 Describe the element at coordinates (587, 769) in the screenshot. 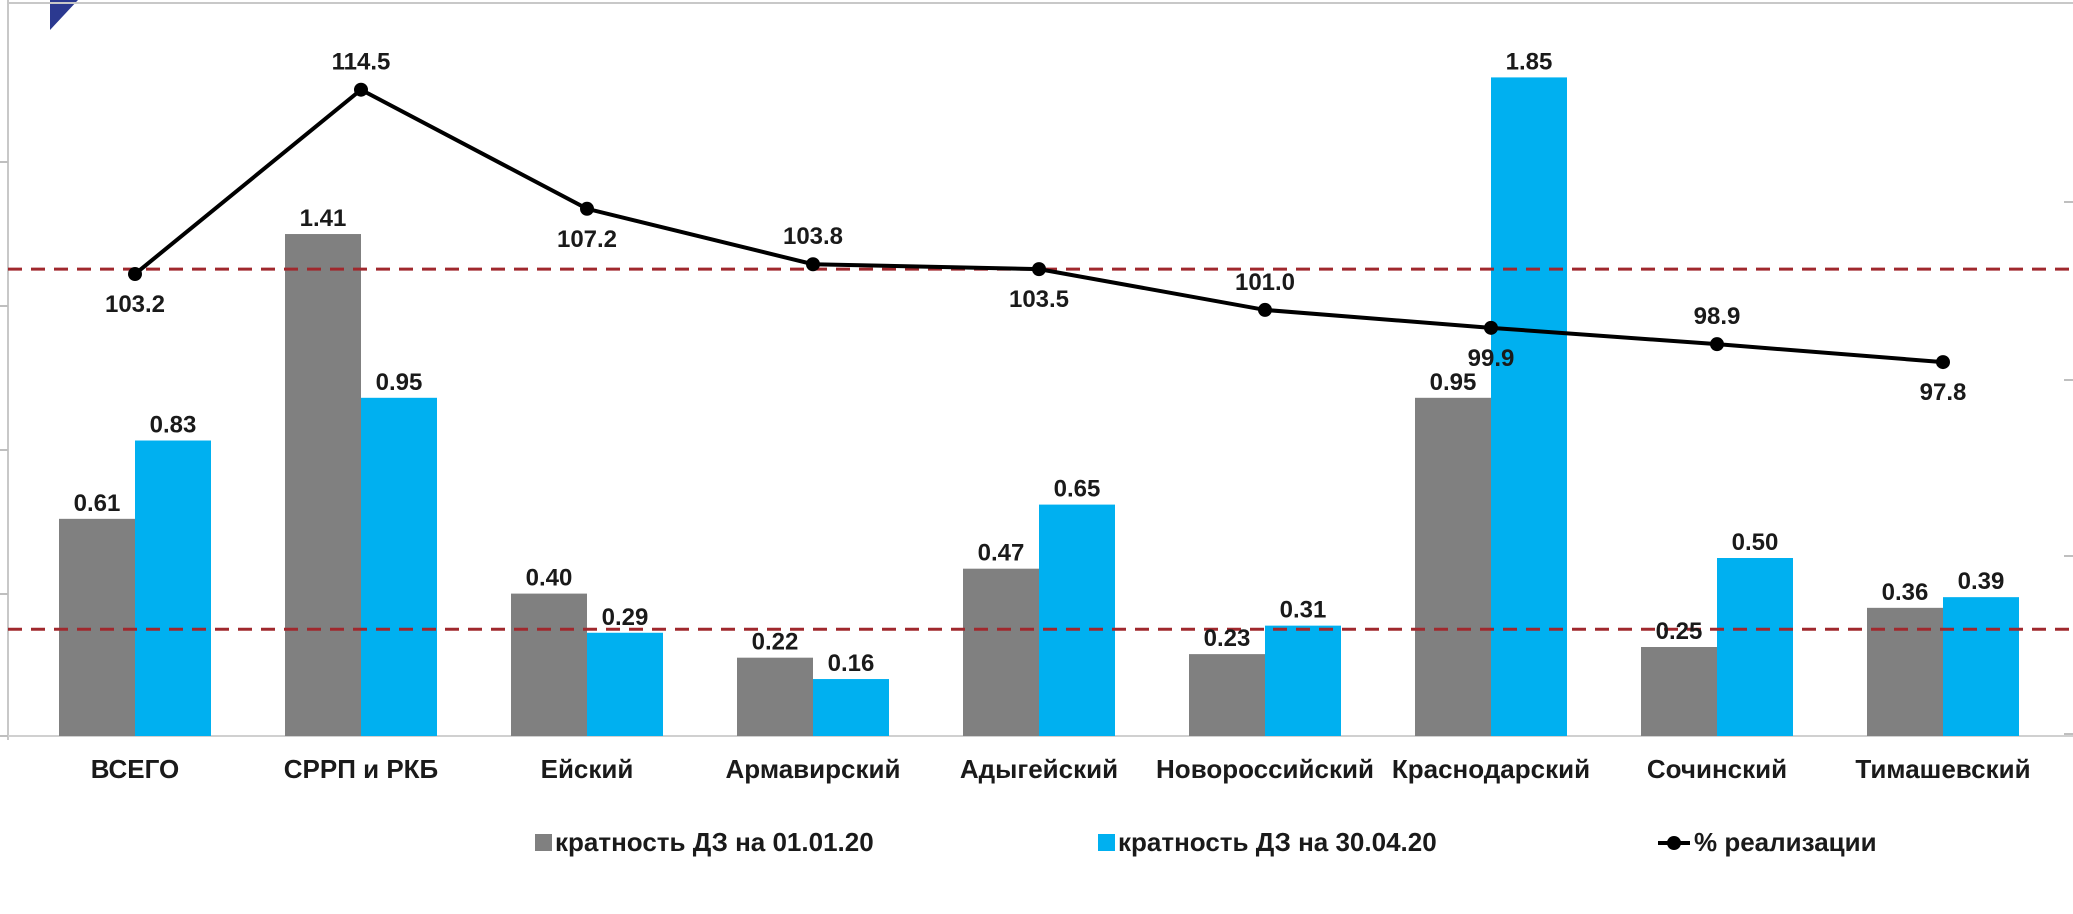

I see `category-label: Ейский` at that location.